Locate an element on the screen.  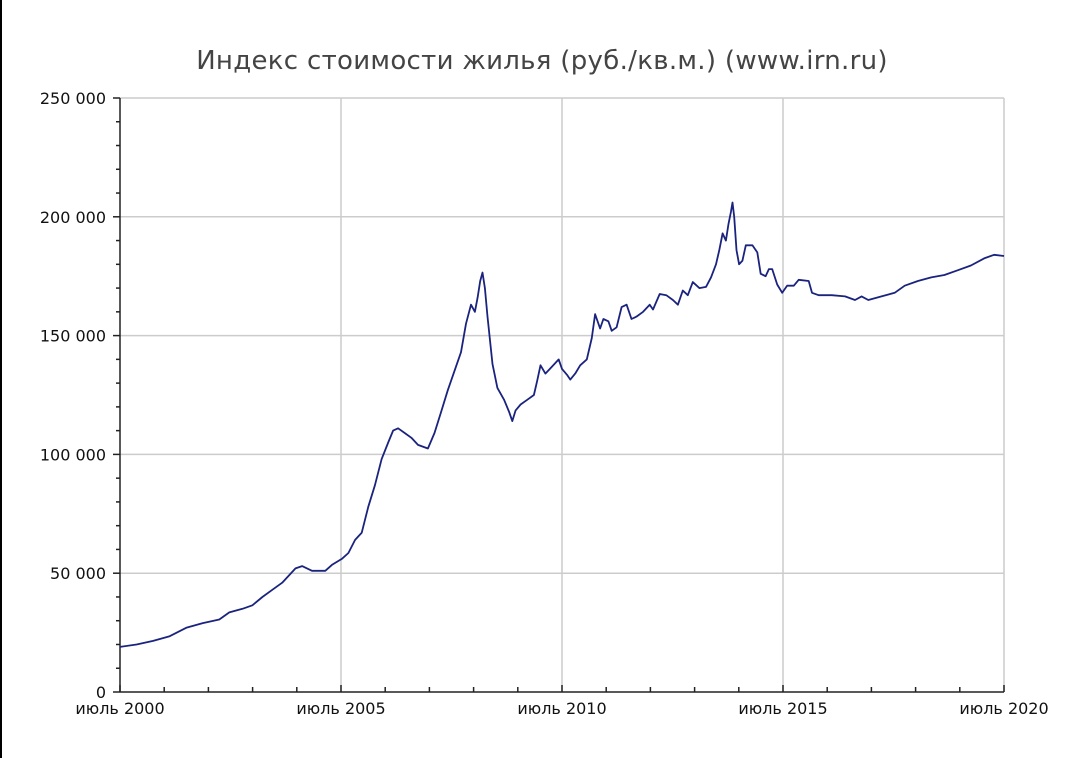
x-tick-label: июль 2020 is located at coordinates (1003, 708).